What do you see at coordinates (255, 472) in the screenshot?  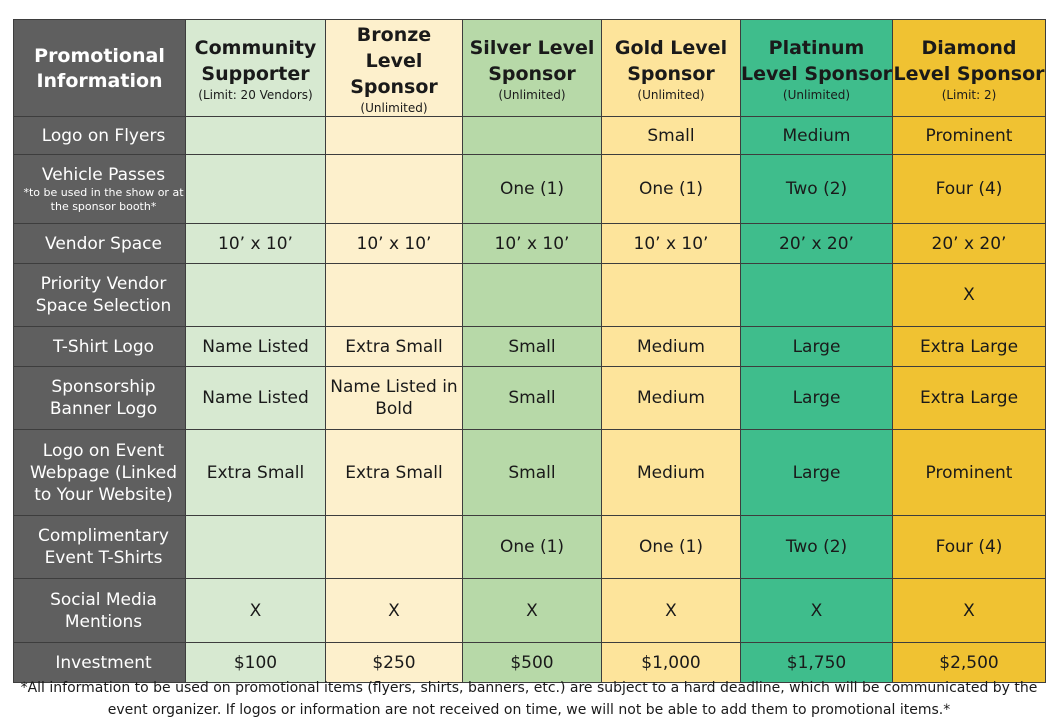 I see `cell-community: Extra Small` at bounding box center [255, 472].